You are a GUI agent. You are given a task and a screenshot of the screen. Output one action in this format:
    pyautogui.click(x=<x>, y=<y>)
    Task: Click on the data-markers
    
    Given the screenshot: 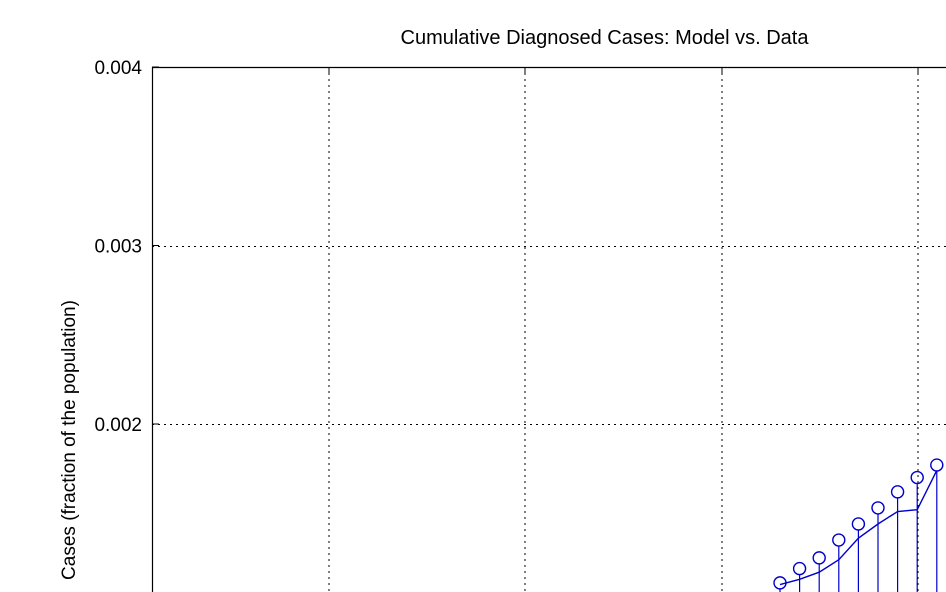 What is the action you would take?
    pyautogui.click(x=858, y=524)
    